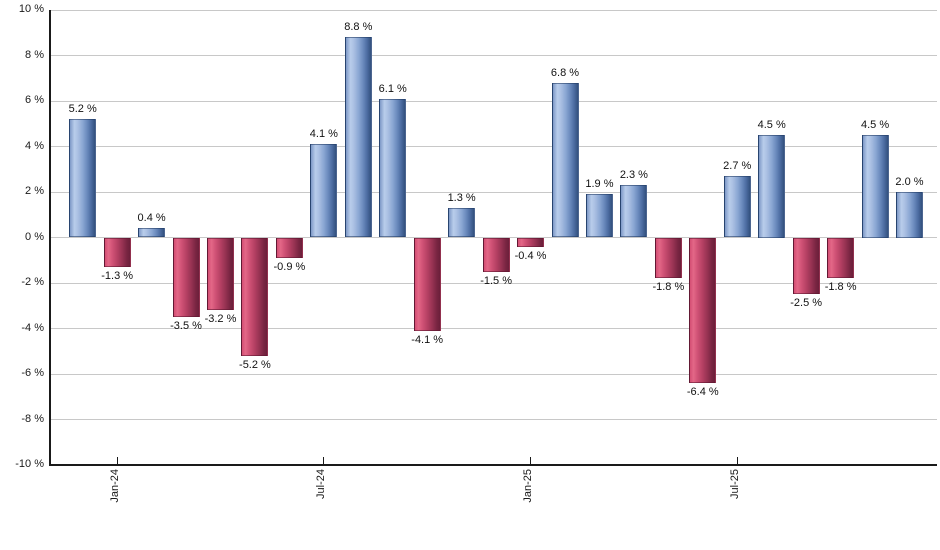 The height and width of the screenshot is (550, 940). Describe the element at coordinates (117, 276) in the screenshot. I see `bar-value-label: -1.3 %` at that location.